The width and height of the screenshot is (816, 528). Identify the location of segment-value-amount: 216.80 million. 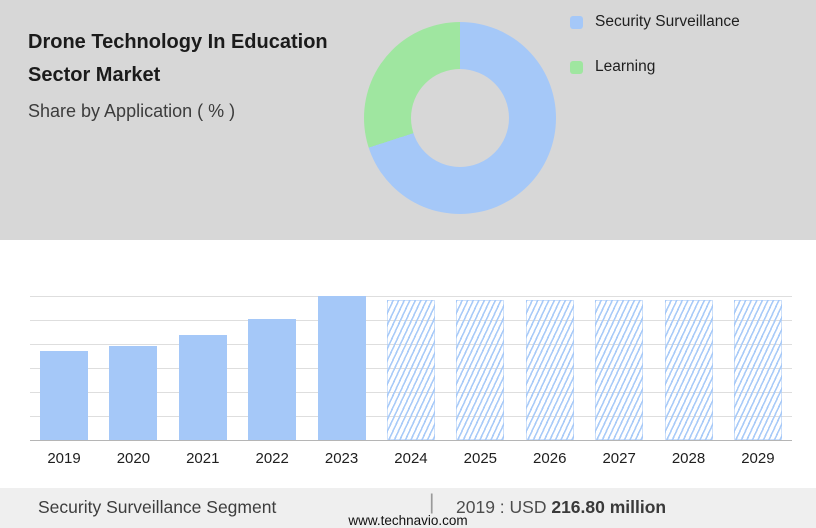
(609, 507).